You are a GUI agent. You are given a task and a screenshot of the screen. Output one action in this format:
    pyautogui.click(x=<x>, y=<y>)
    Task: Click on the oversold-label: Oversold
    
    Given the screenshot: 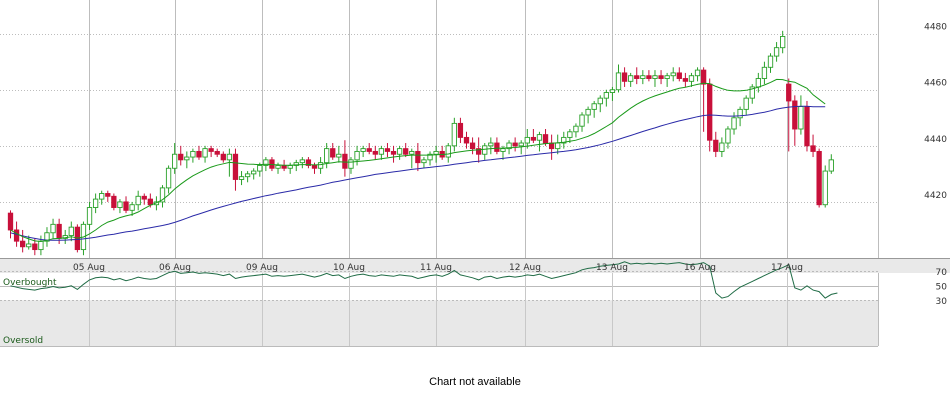 What is the action you would take?
    pyautogui.click(x=23, y=341)
    